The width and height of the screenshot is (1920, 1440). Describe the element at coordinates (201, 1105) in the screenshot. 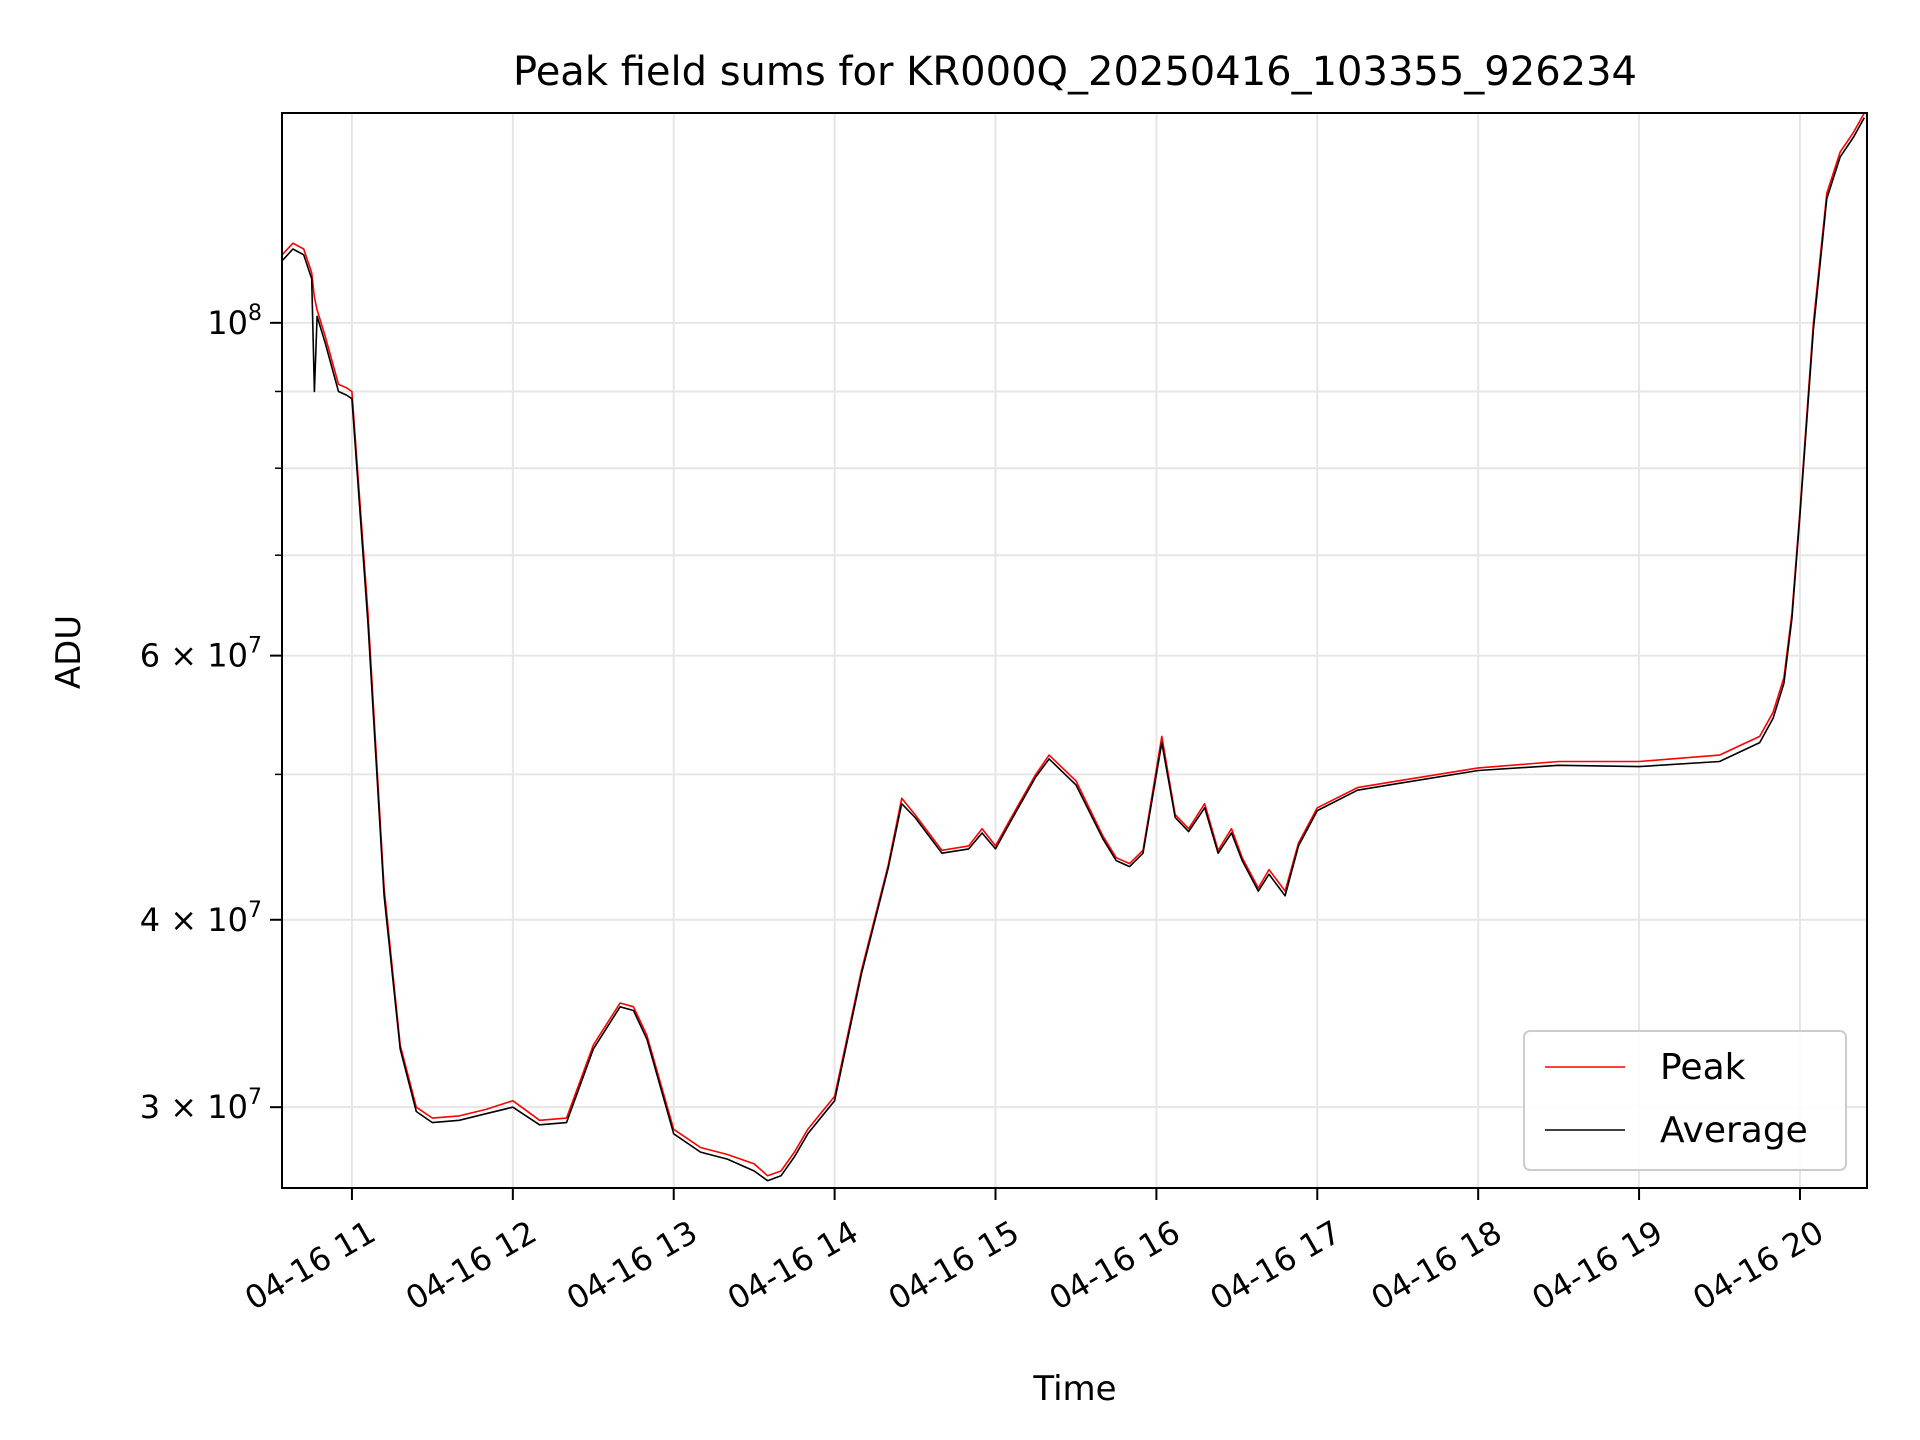

I see `y-tick-label: 3 × 107` at that location.